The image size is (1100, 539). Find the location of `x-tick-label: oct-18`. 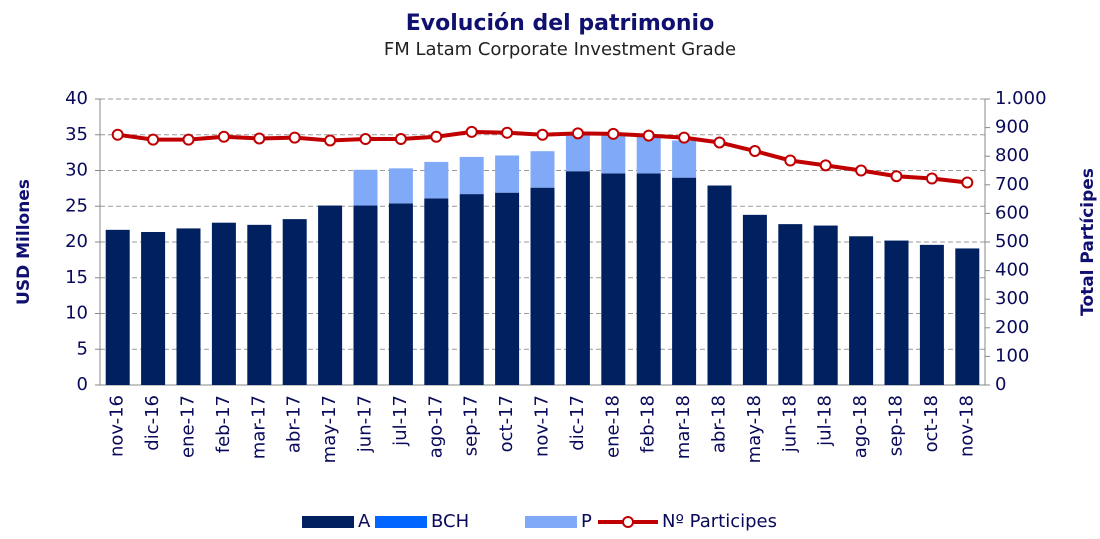

x-tick-label: oct-18 is located at coordinates (931, 423).